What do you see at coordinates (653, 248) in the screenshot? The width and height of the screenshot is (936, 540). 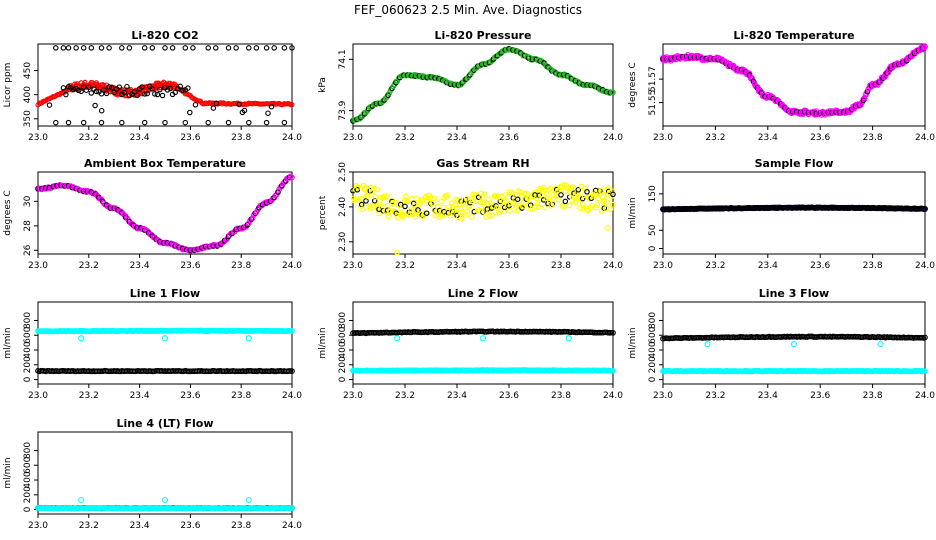 I see `y-tick-label: 0` at bounding box center [653, 248].